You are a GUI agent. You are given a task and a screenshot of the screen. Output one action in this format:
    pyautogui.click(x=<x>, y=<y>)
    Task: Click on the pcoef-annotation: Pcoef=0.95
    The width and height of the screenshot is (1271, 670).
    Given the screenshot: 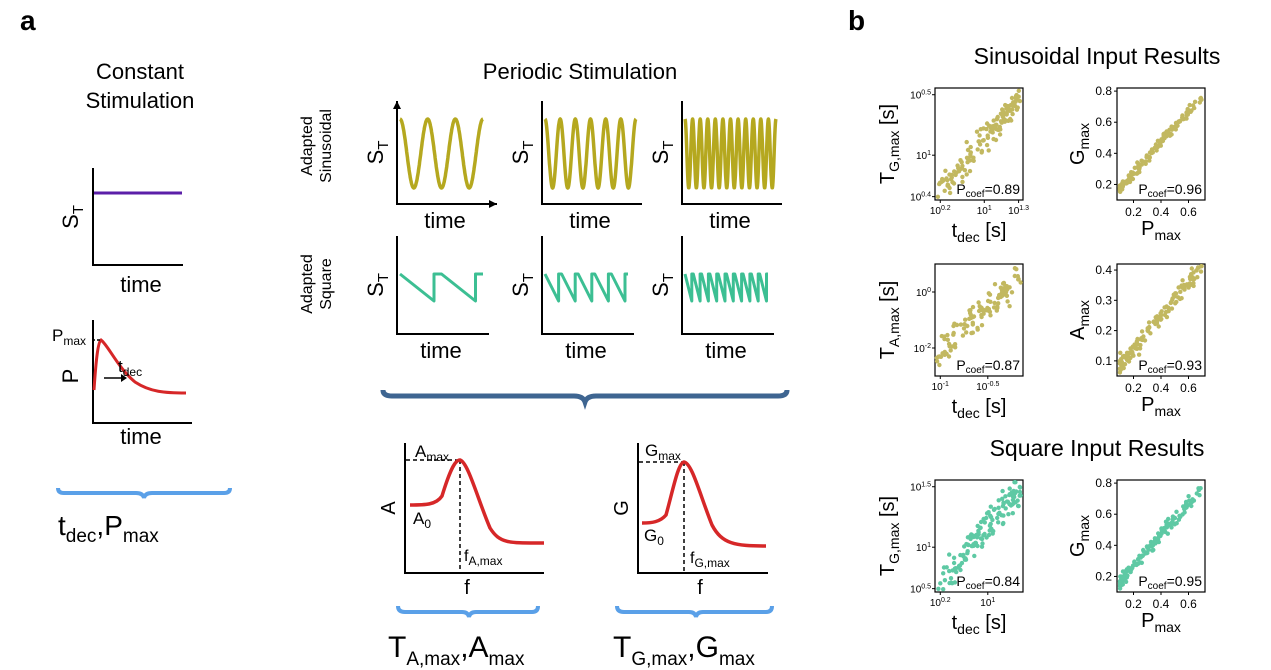 What is the action you would take?
    pyautogui.click(x=1170, y=582)
    